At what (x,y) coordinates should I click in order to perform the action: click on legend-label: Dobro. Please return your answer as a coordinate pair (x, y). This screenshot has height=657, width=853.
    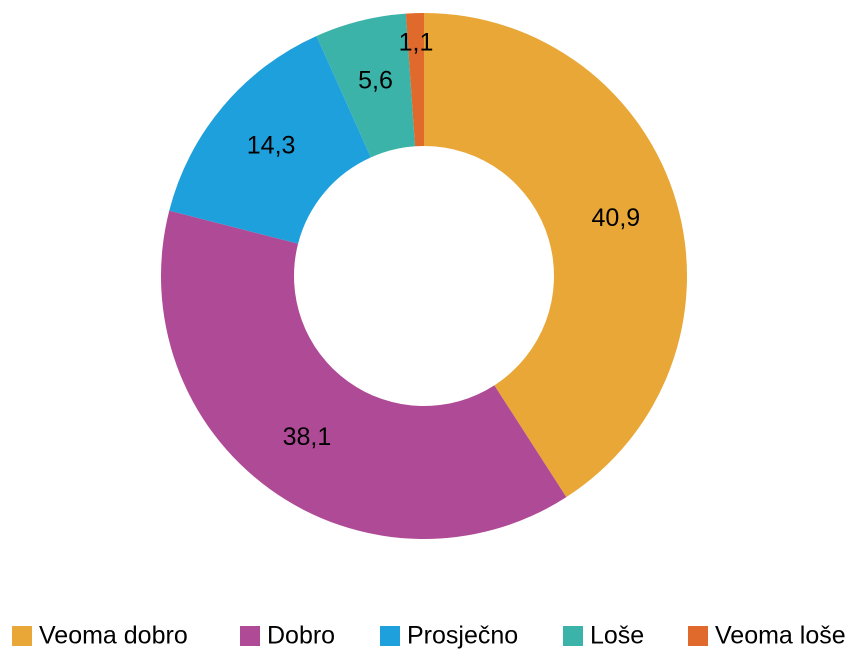
    Looking at the image, I should click on (301, 636).